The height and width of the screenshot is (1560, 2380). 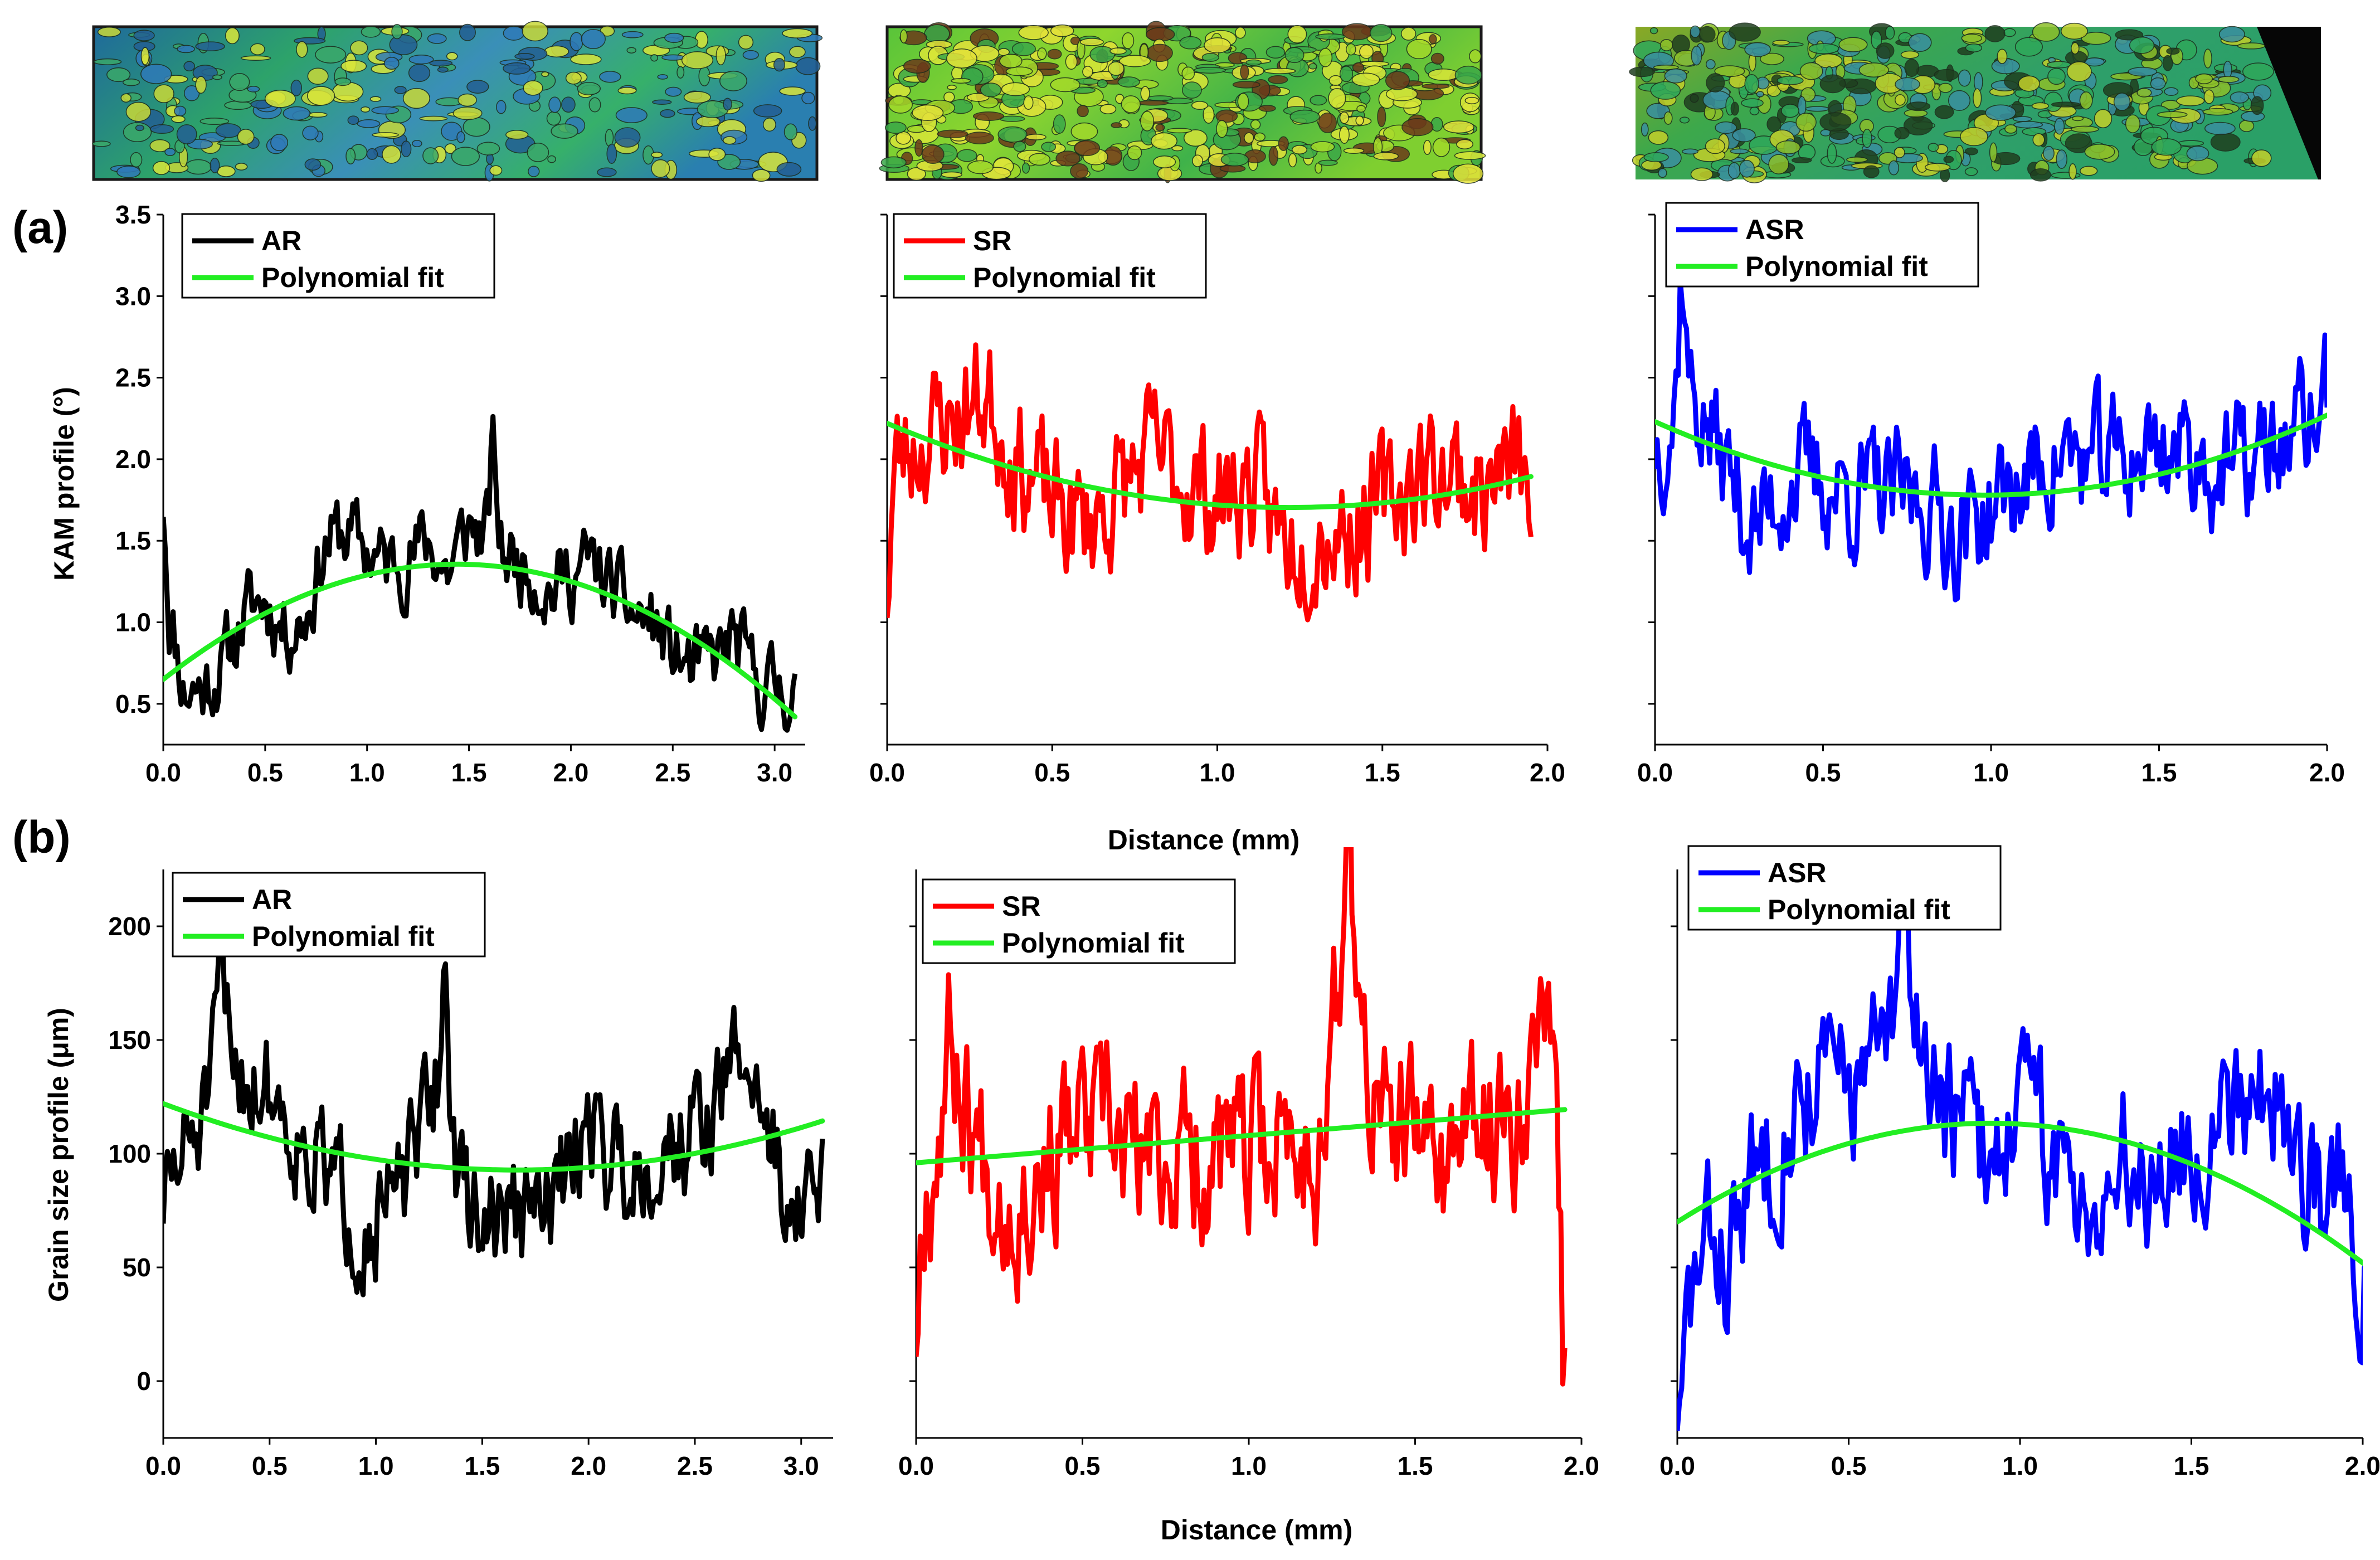 What do you see at coordinates (1182, 102) in the screenshot?
I see `micrograph-sr` at bounding box center [1182, 102].